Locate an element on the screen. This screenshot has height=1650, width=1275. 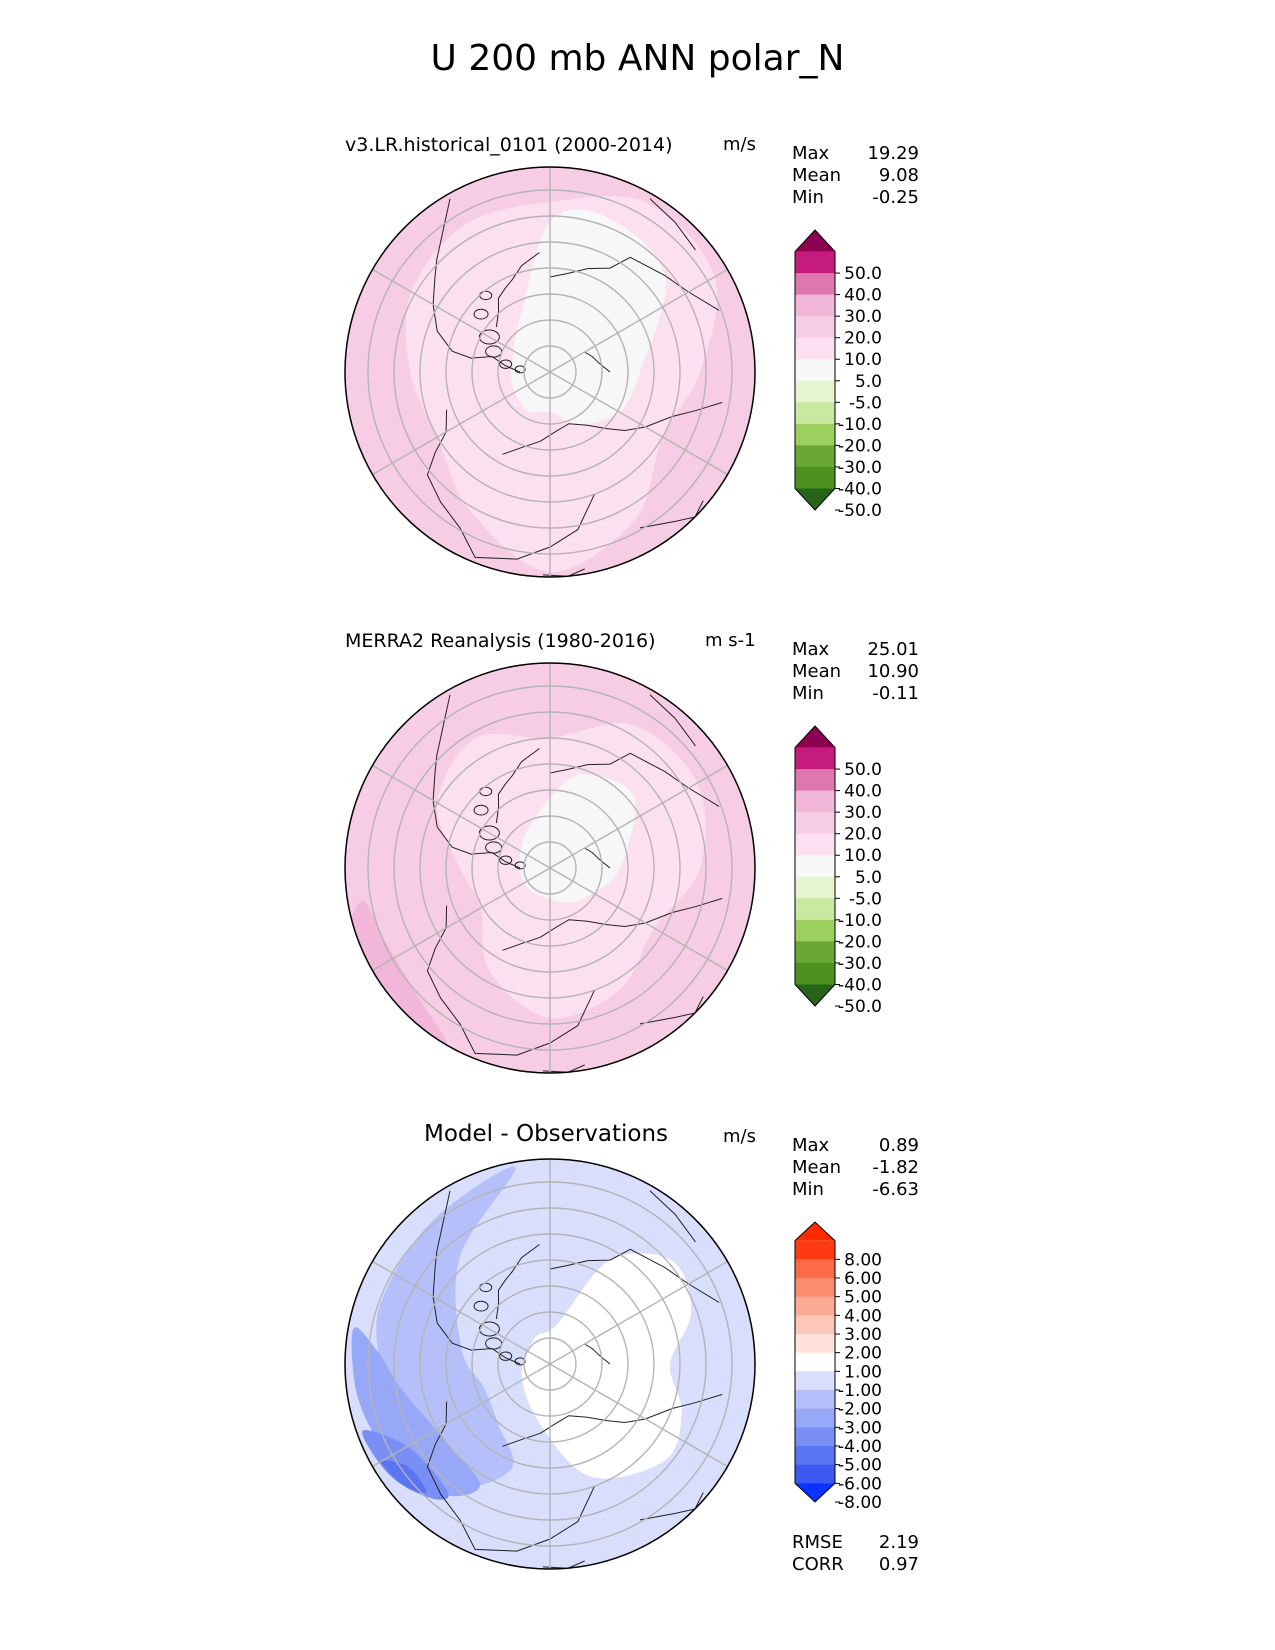
stat-row-max: Max 25.01 is located at coordinates (855, 650).